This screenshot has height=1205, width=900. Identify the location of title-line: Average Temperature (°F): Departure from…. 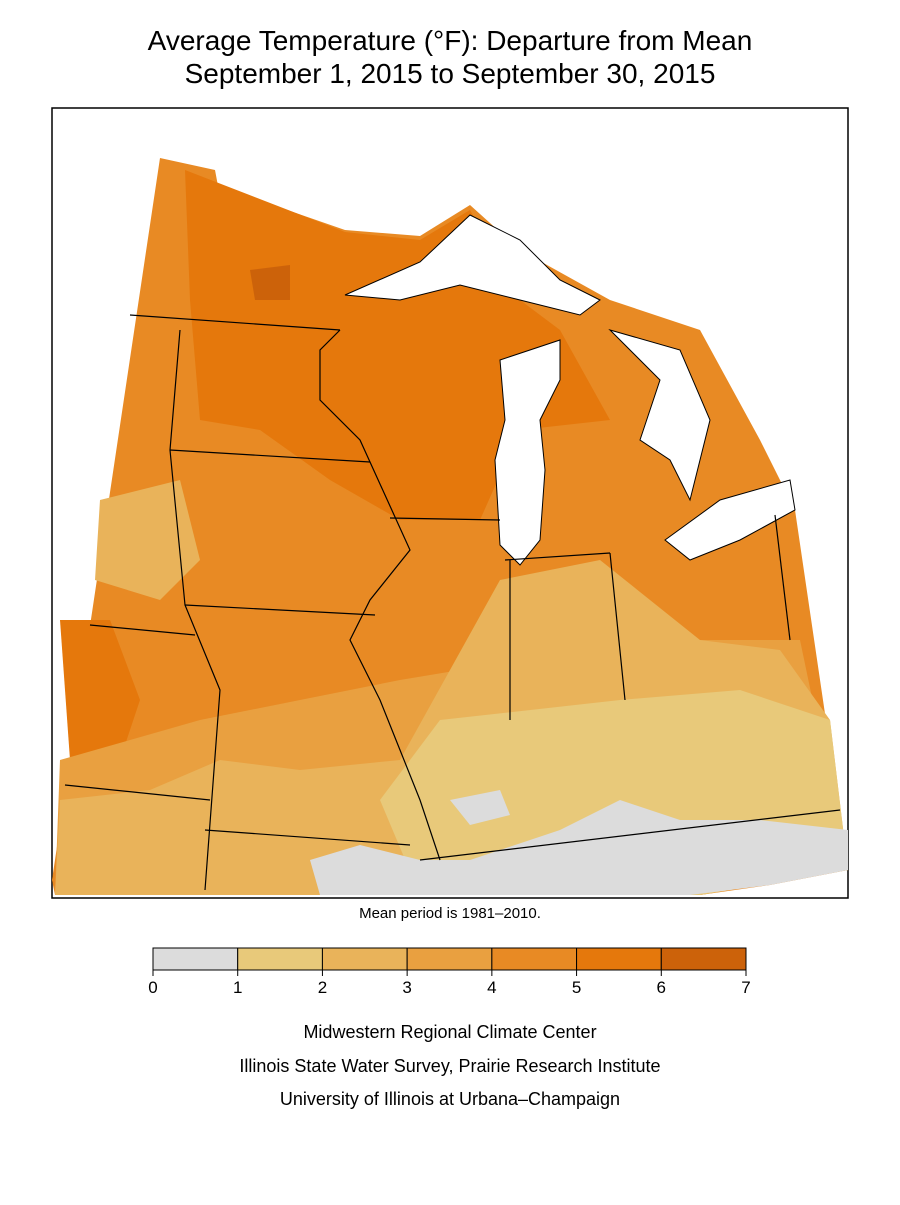
(450, 40).